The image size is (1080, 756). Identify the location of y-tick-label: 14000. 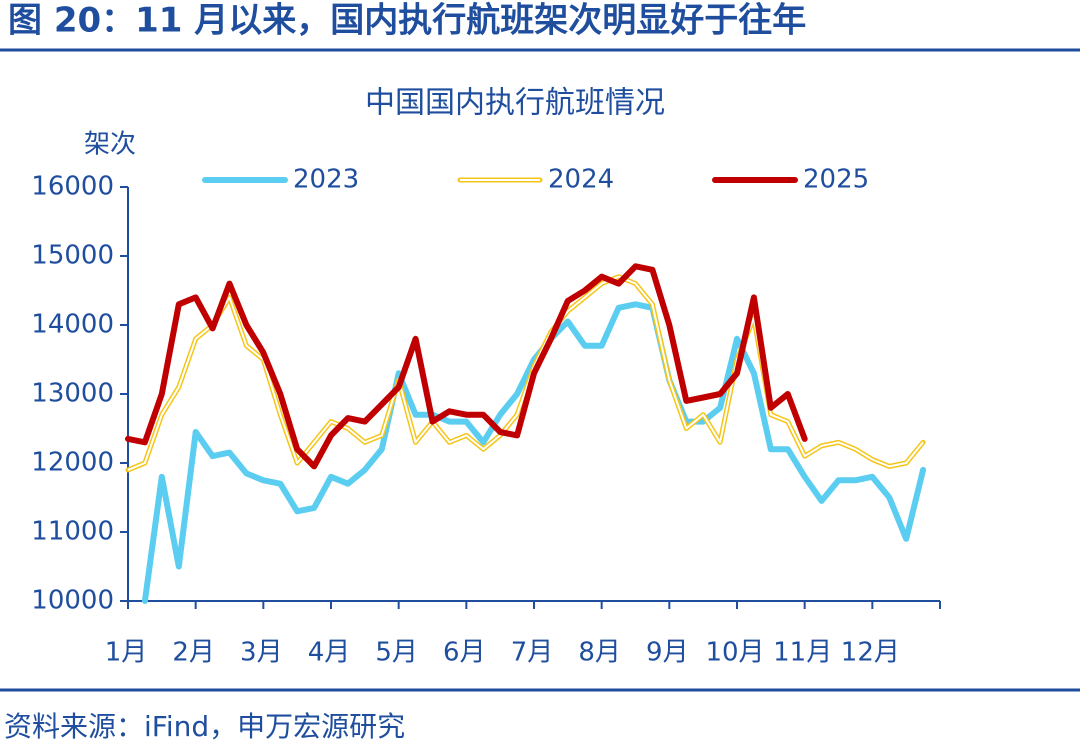
(72, 325).